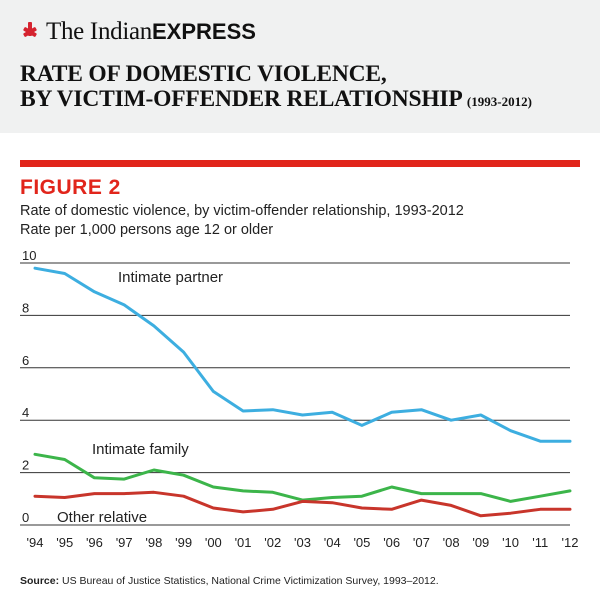 The height and width of the screenshot is (600, 600). Describe the element at coordinates (70, 187) in the screenshot. I see `figure-label: FIGURE 2` at that location.